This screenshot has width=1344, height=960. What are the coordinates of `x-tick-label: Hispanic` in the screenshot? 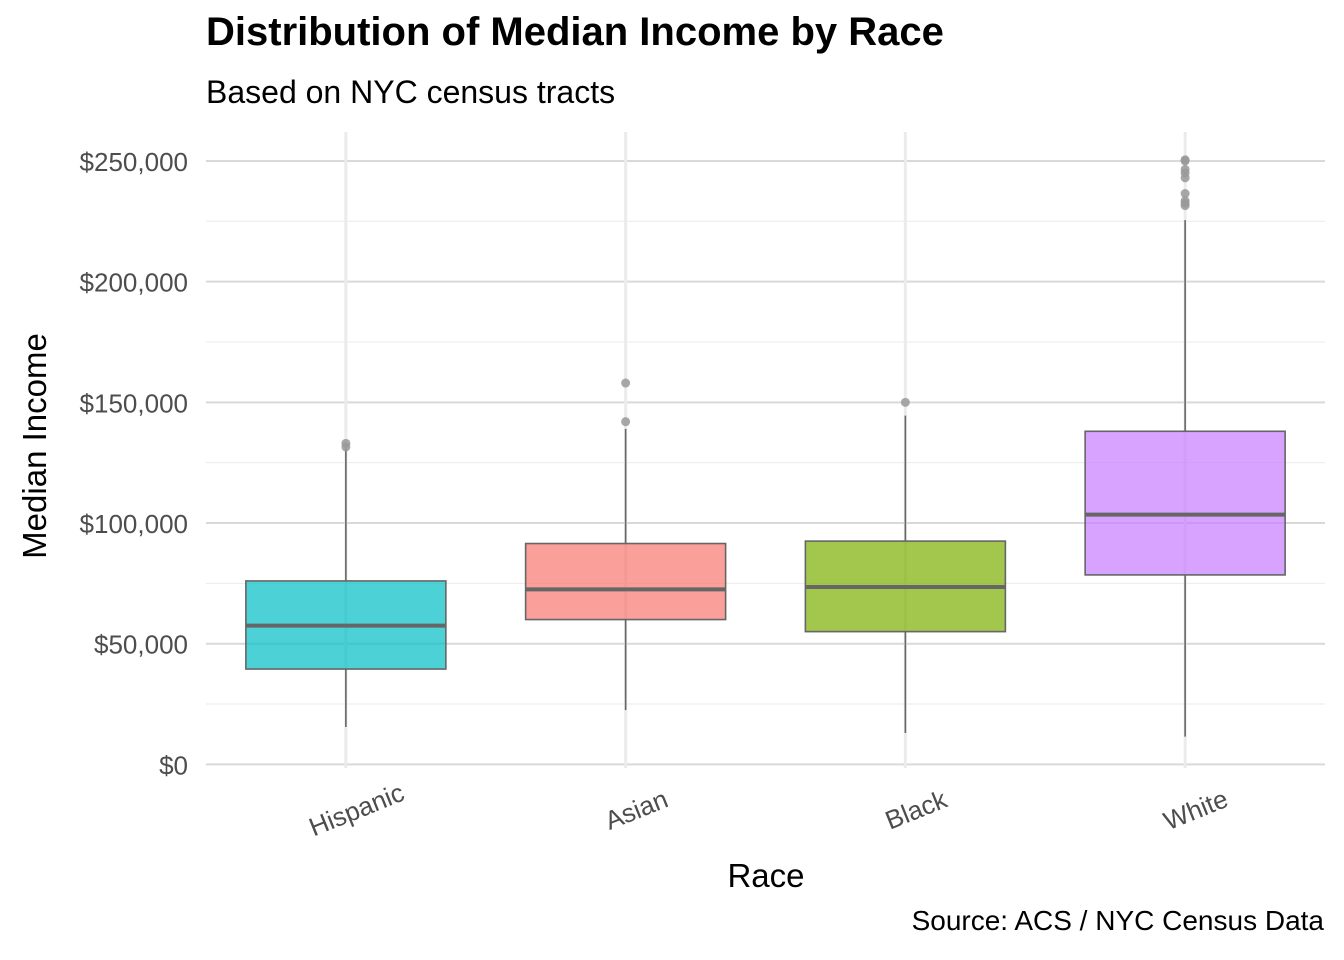 It's located at (357, 809).